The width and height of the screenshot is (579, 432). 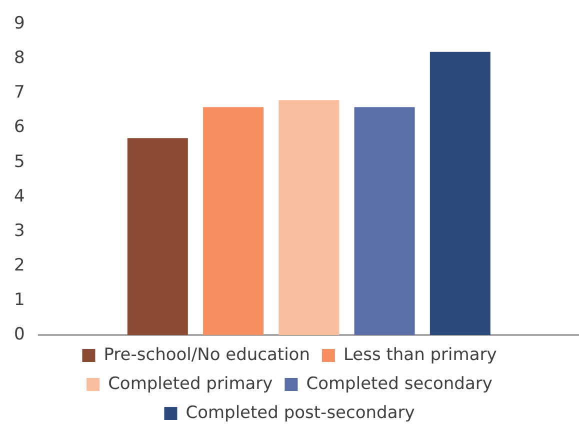 What do you see at coordinates (19, 58) in the screenshot?
I see `y-tick-label: 8` at bounding box center [19, 58].